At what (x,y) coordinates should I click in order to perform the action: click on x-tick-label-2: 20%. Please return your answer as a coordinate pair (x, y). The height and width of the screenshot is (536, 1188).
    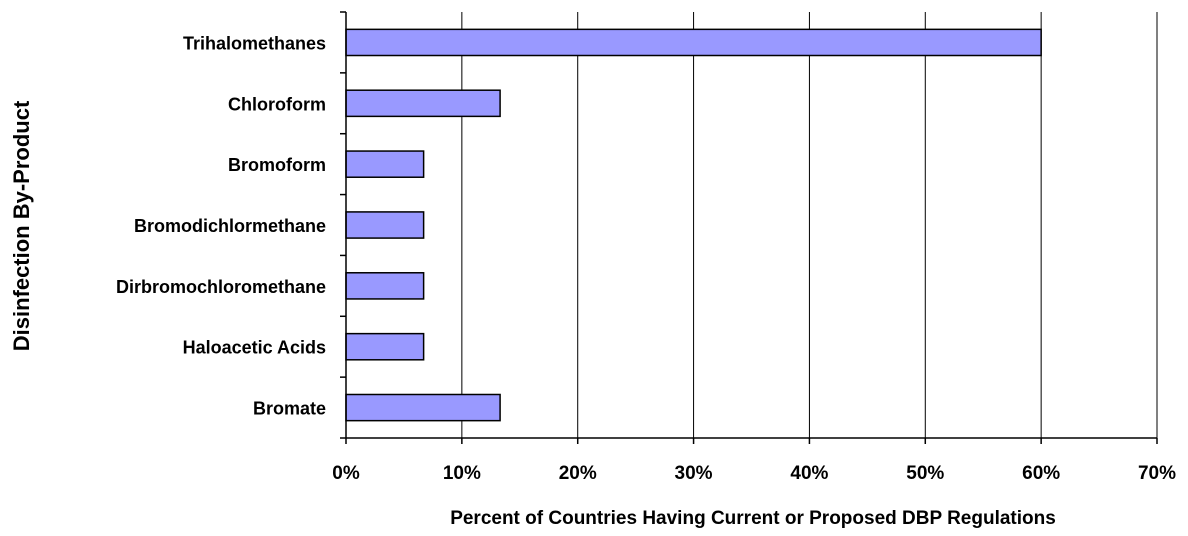
    Looking at the image, I should click on (578, 473).